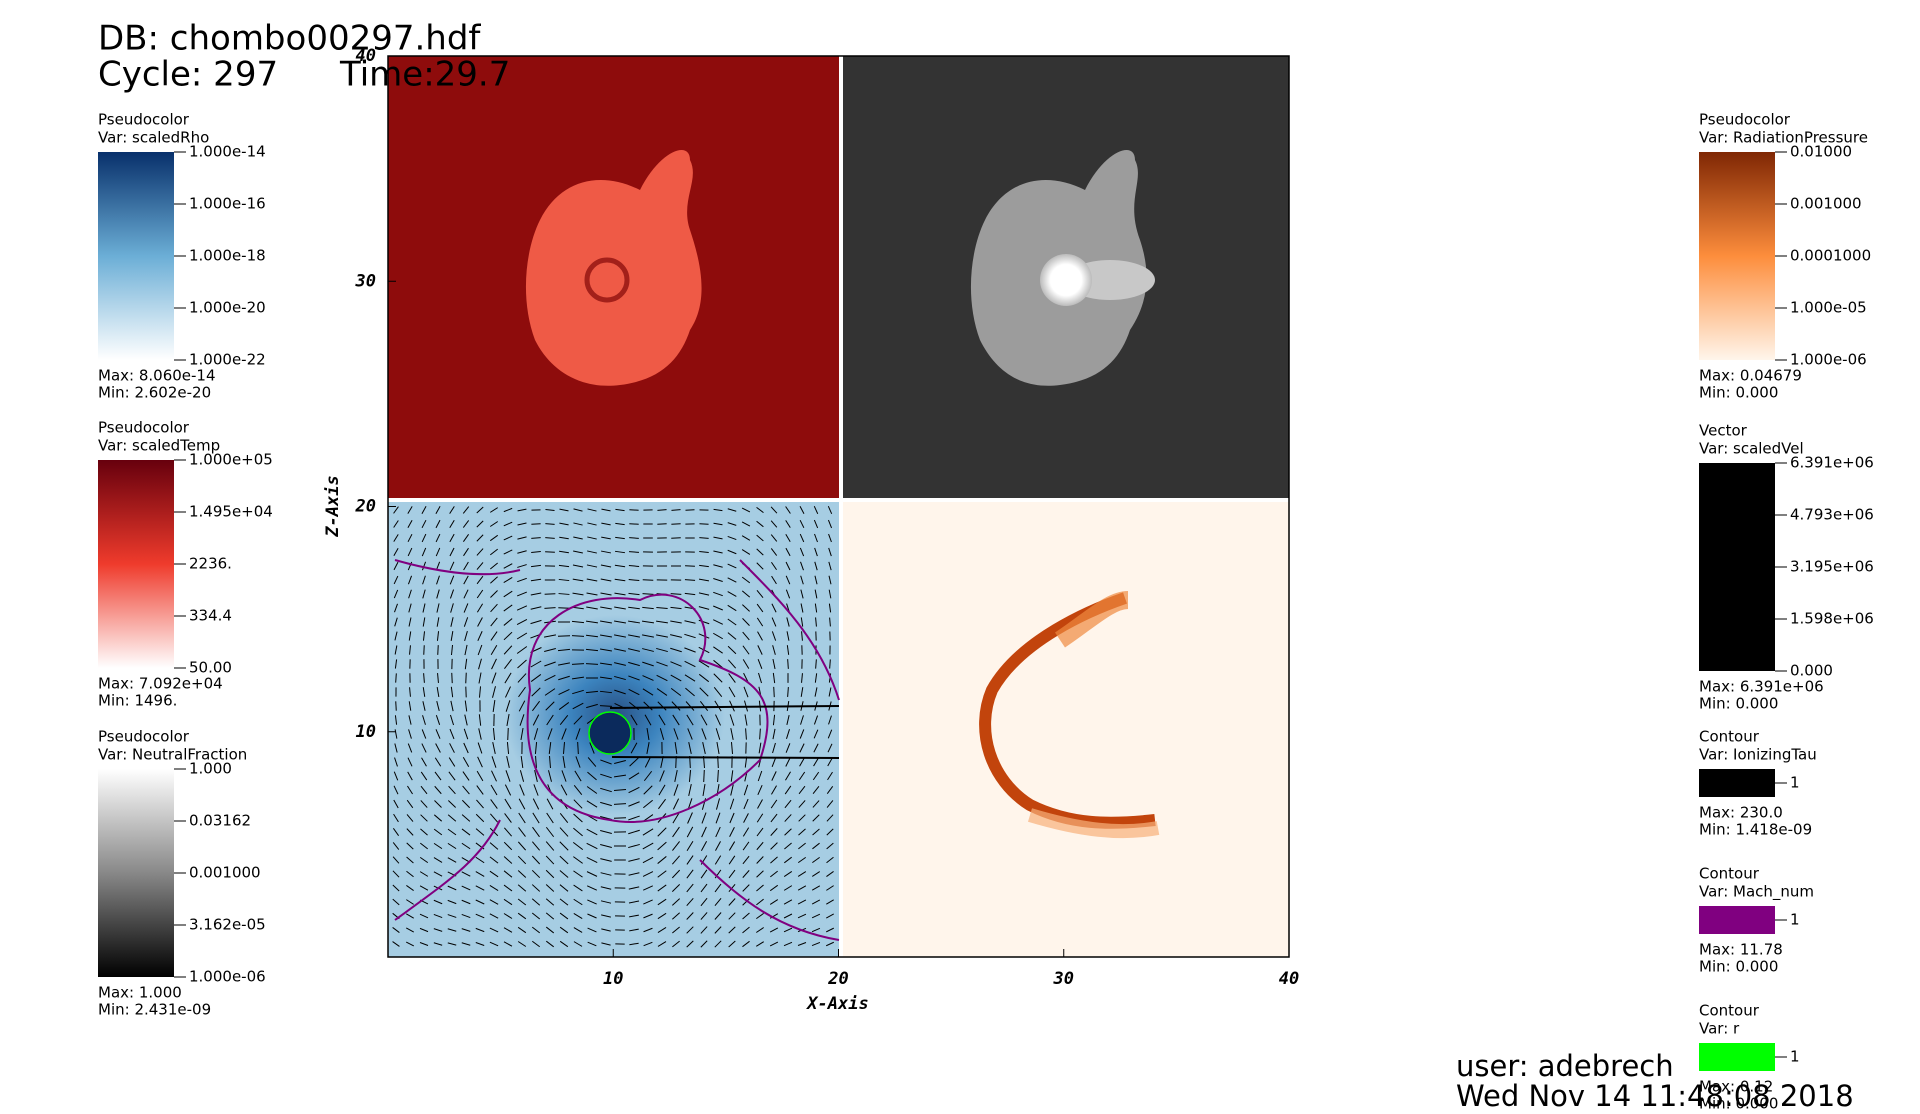 This screenshot has width=1920, height=1114. What do you see at coordinates (365, 507) in the screenshot?
I see `y-tick-label: 20` at bounding box center [365, 507].